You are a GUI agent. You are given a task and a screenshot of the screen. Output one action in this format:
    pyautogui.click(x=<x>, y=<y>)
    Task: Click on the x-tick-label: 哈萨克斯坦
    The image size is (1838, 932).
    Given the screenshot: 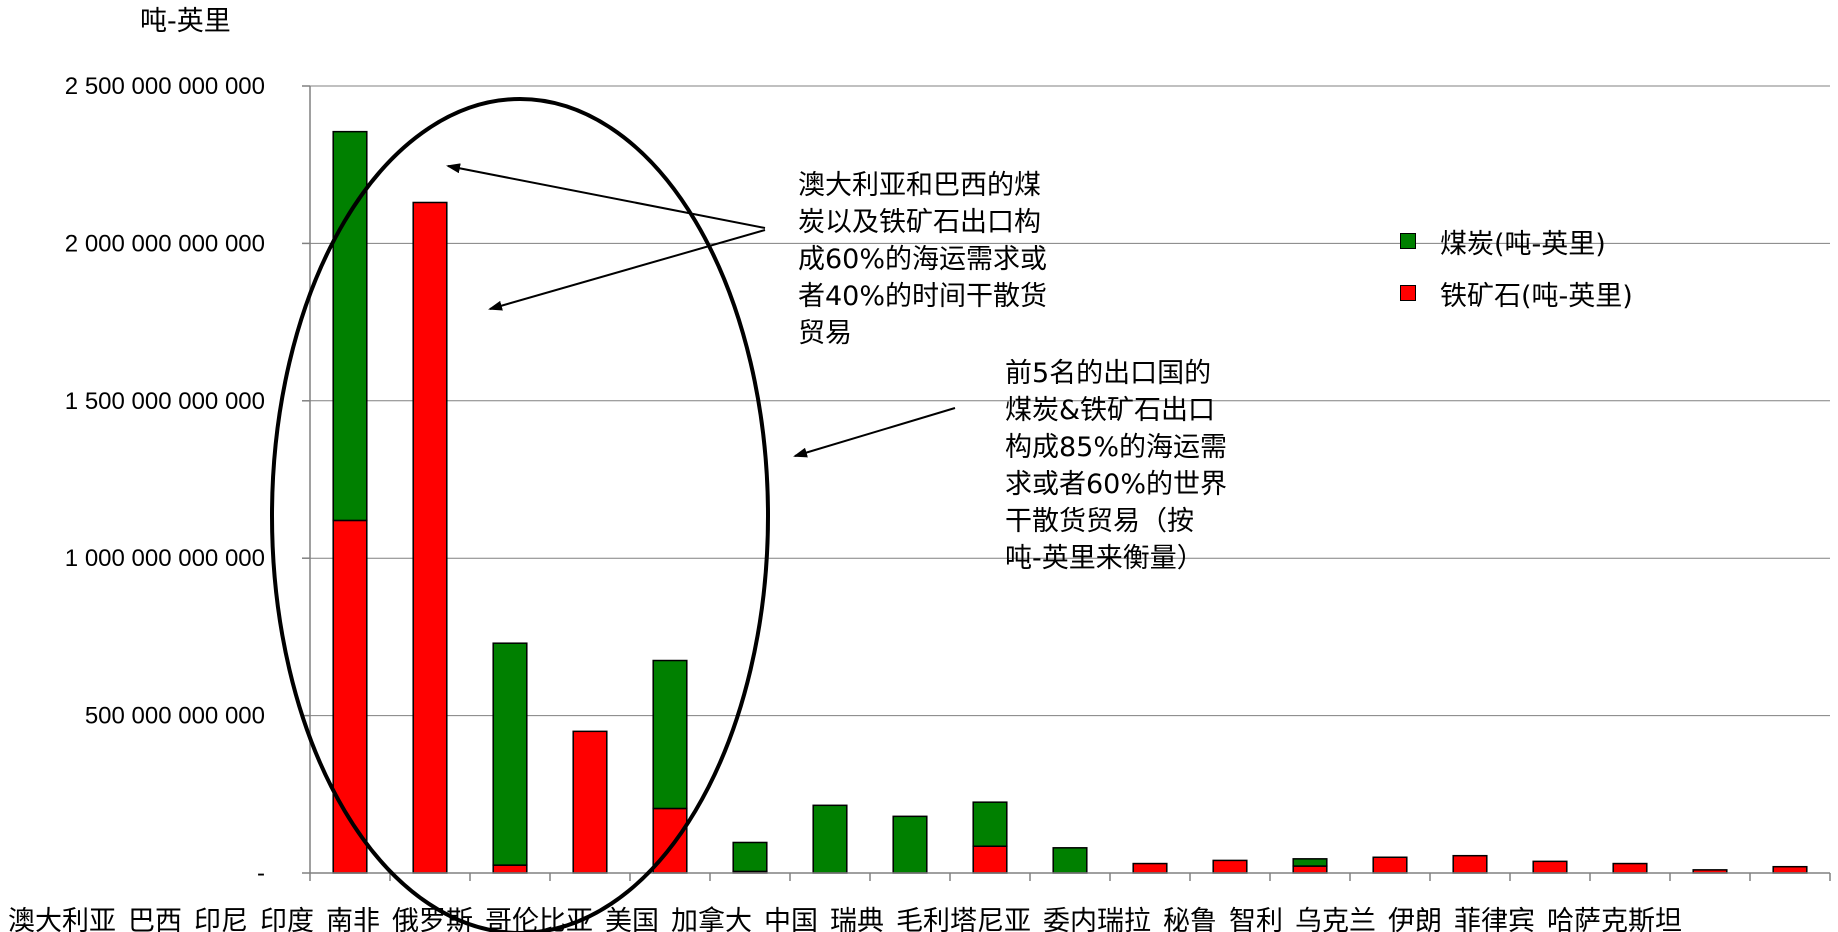 What is the action you would take?
    pyautogui.click(x=1614, y=919)
    